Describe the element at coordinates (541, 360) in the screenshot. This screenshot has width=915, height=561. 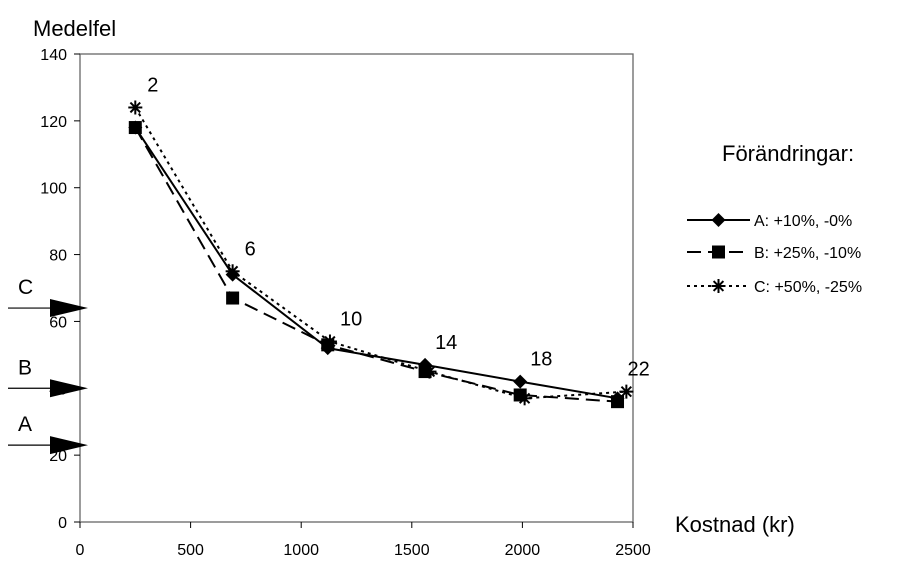
I see `point-annotation: 18` at that location.